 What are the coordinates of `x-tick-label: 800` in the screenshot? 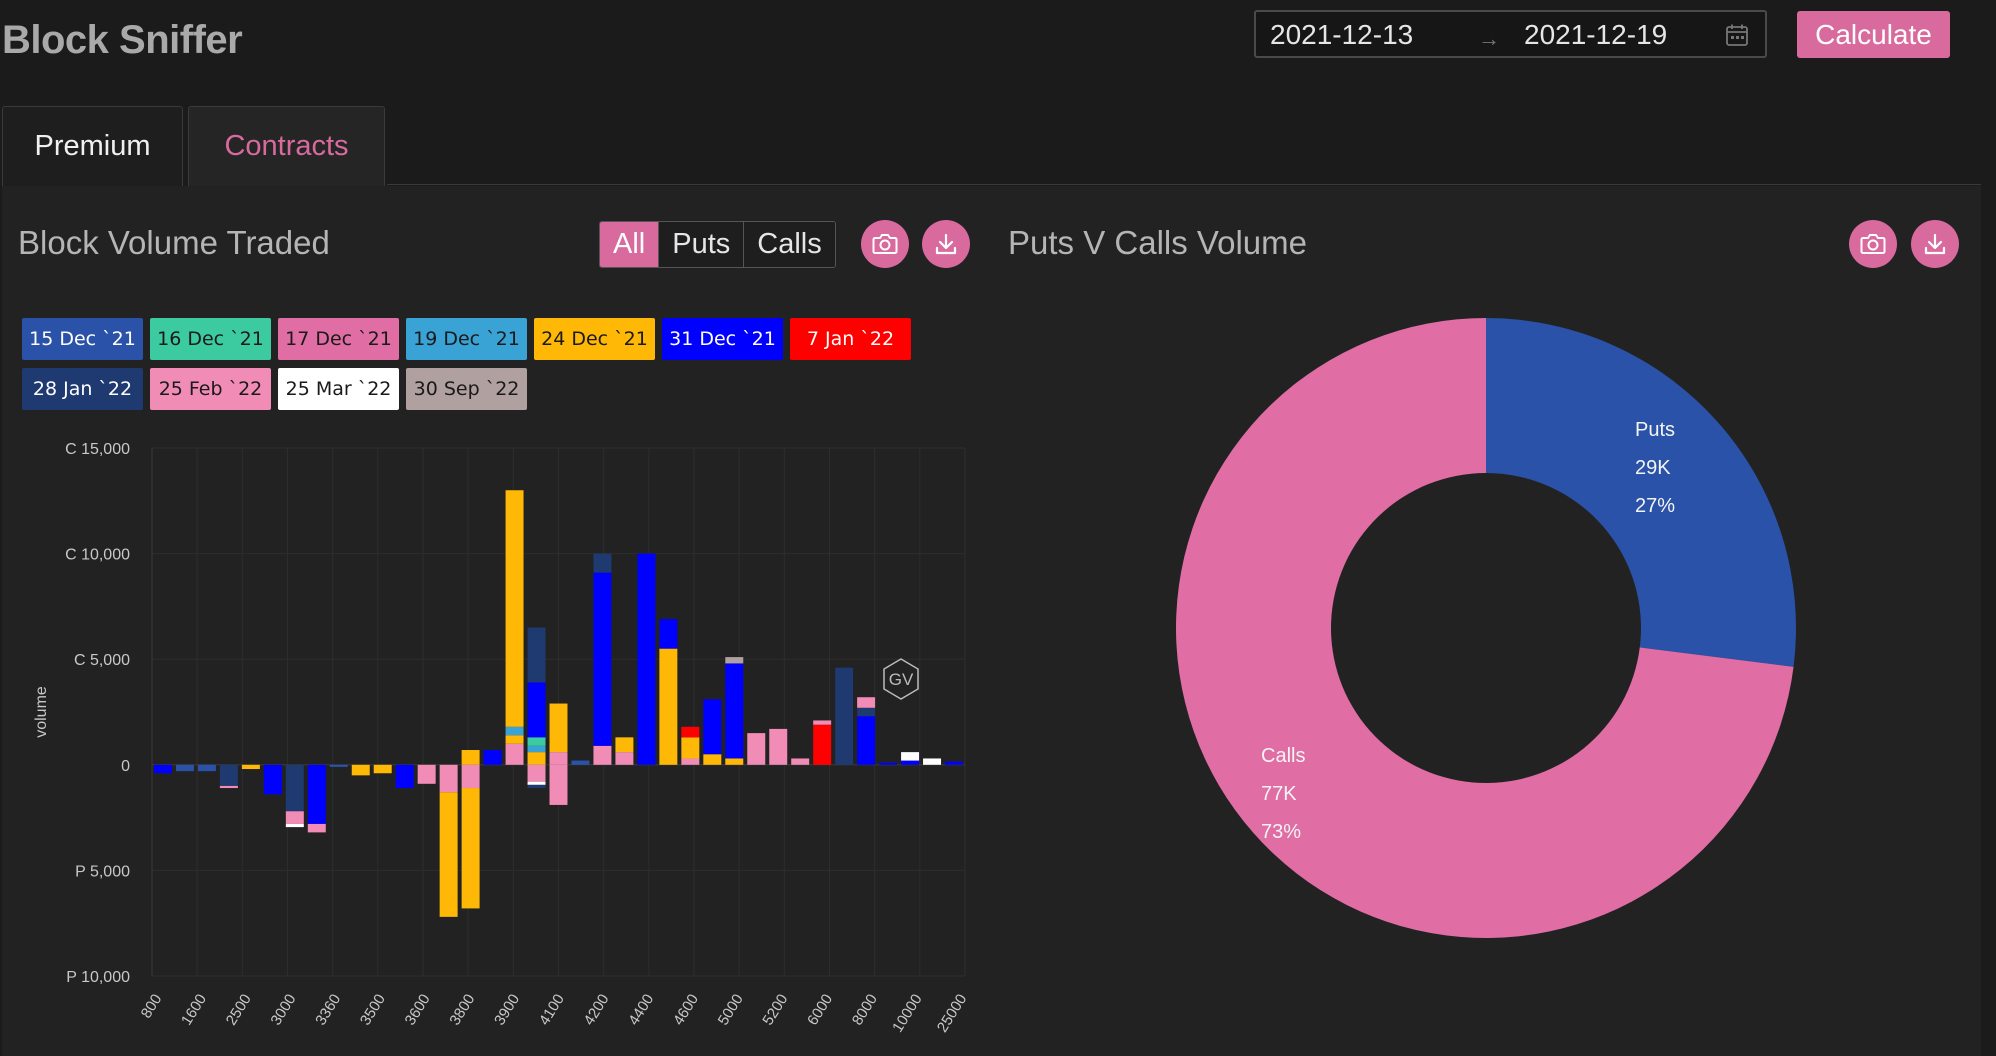 It's located at (152, 1006).